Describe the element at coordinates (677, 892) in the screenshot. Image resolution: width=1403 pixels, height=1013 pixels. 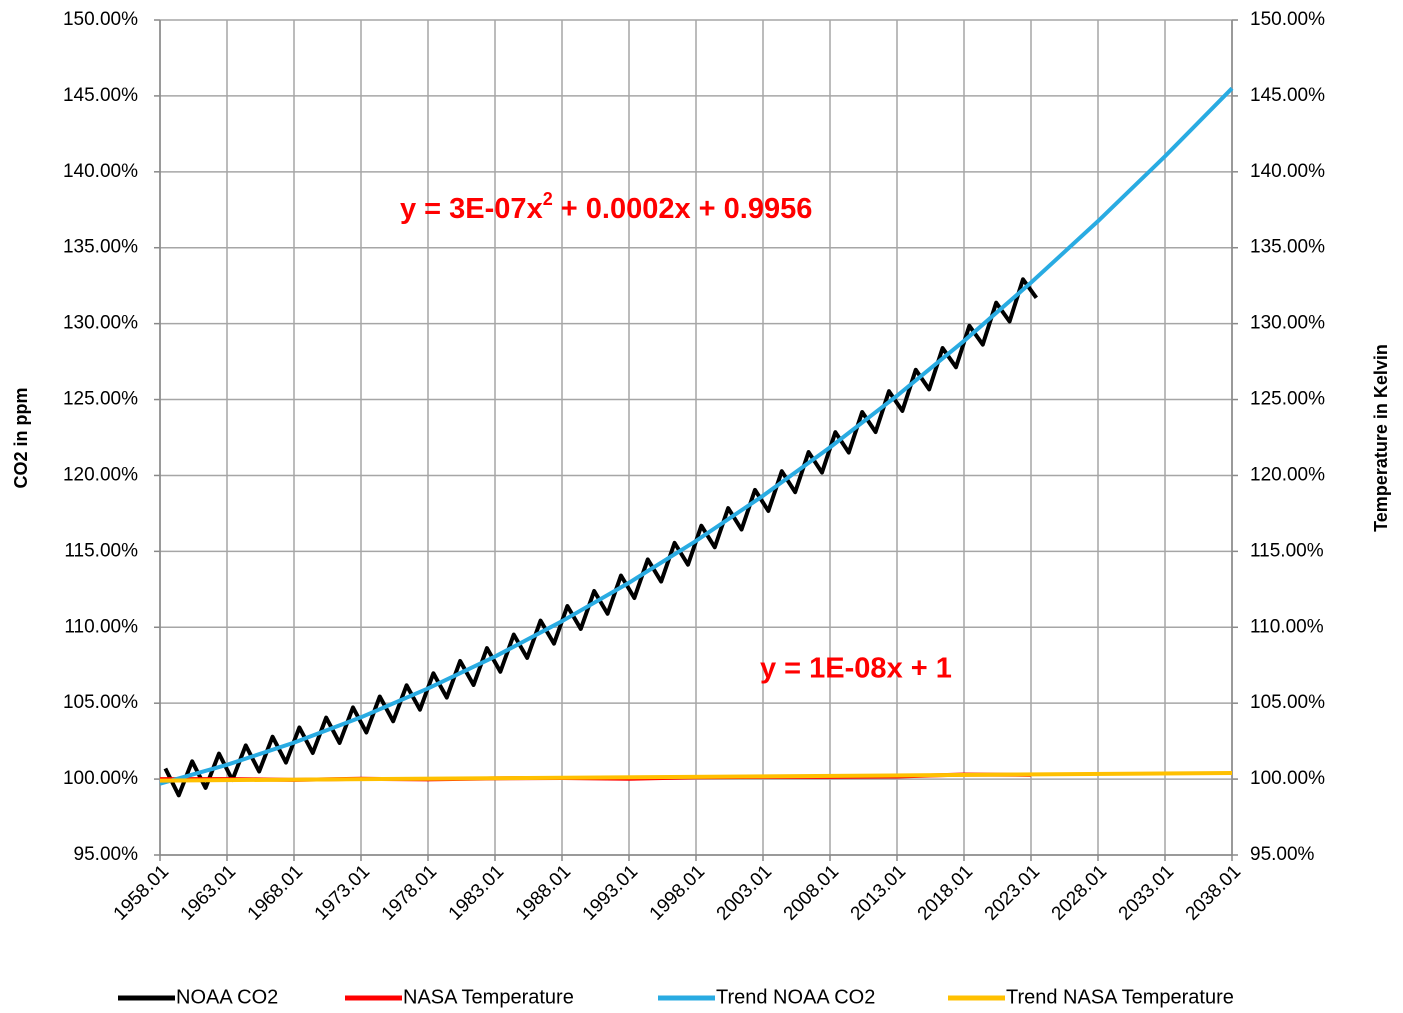
I see `x-tick-label: 1998.01` at that location.